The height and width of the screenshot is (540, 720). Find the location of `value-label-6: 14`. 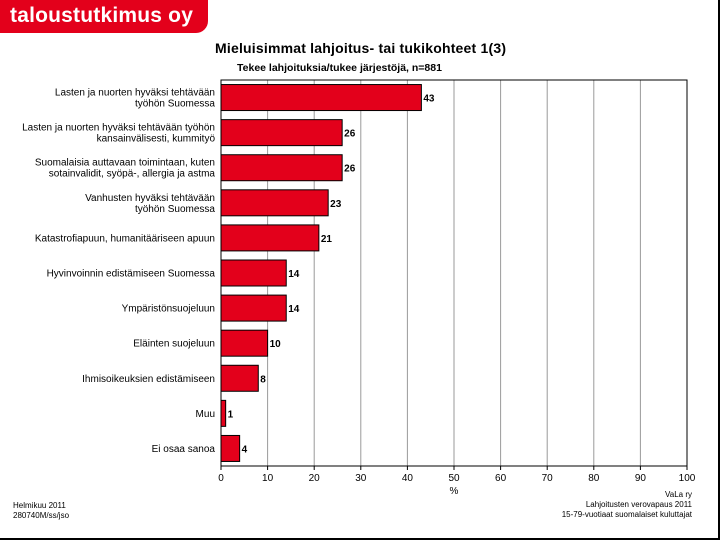

value-label-6: 14 is located at coordinates (294, 309).